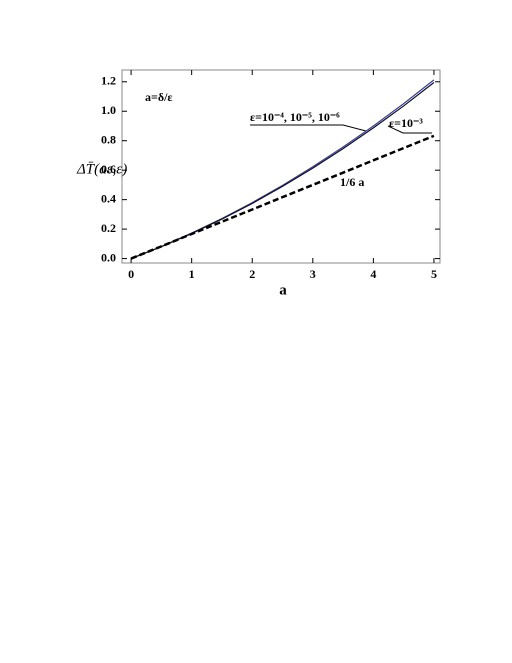  What do you see at coordinates (108, 257) in the screenshot?
I see `y-tick-label: 0.0` at bounding box center [108, 257].